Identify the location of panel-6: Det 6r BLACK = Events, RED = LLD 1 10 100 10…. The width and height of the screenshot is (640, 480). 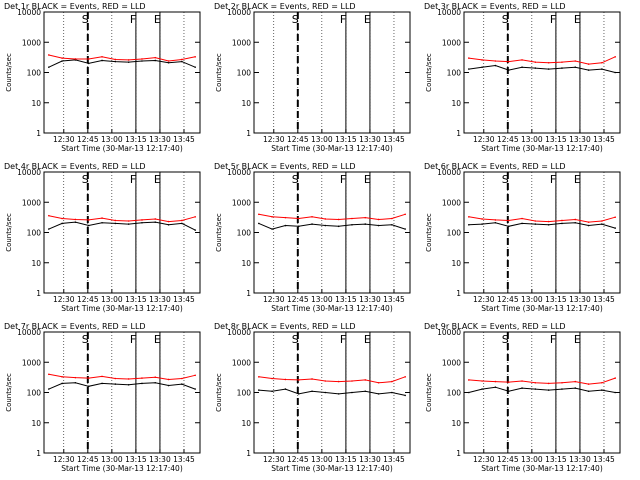
(522, 237).